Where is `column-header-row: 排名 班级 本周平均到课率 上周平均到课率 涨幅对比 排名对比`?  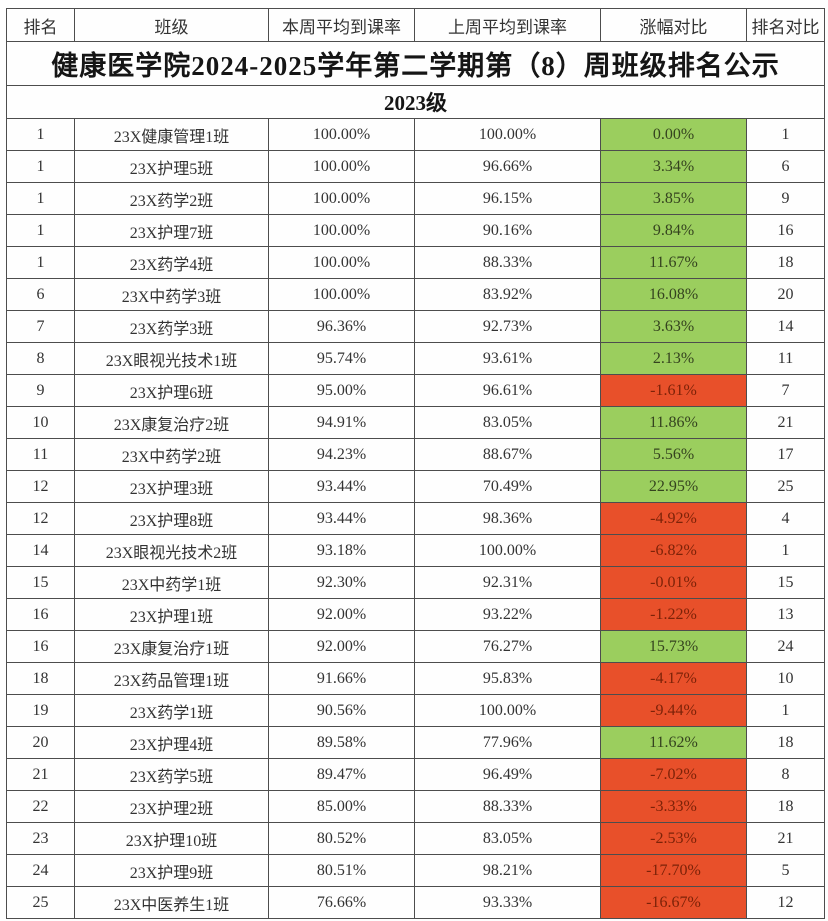
column-header-row: 排名 班级 本周平均到课率 上周平均到课率 涨幅对比 排名对比 is located at coordinates (415, 25).